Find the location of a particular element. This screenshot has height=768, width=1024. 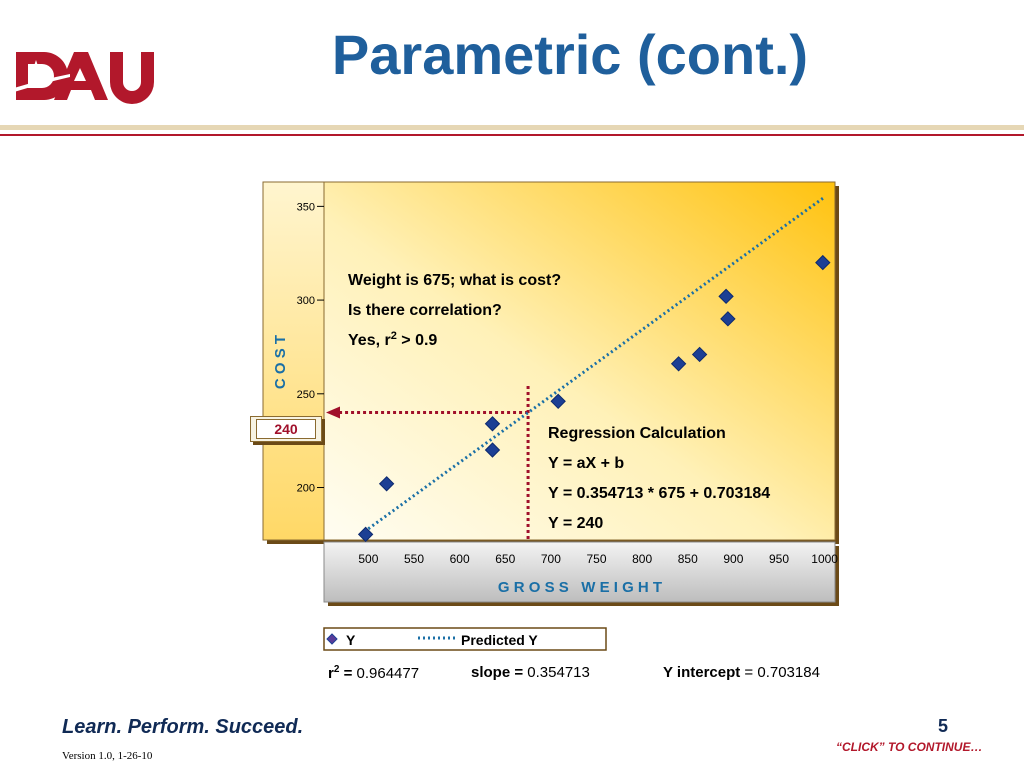

slide-title: Parametric (cont.) is located at coordinates (570, 54).